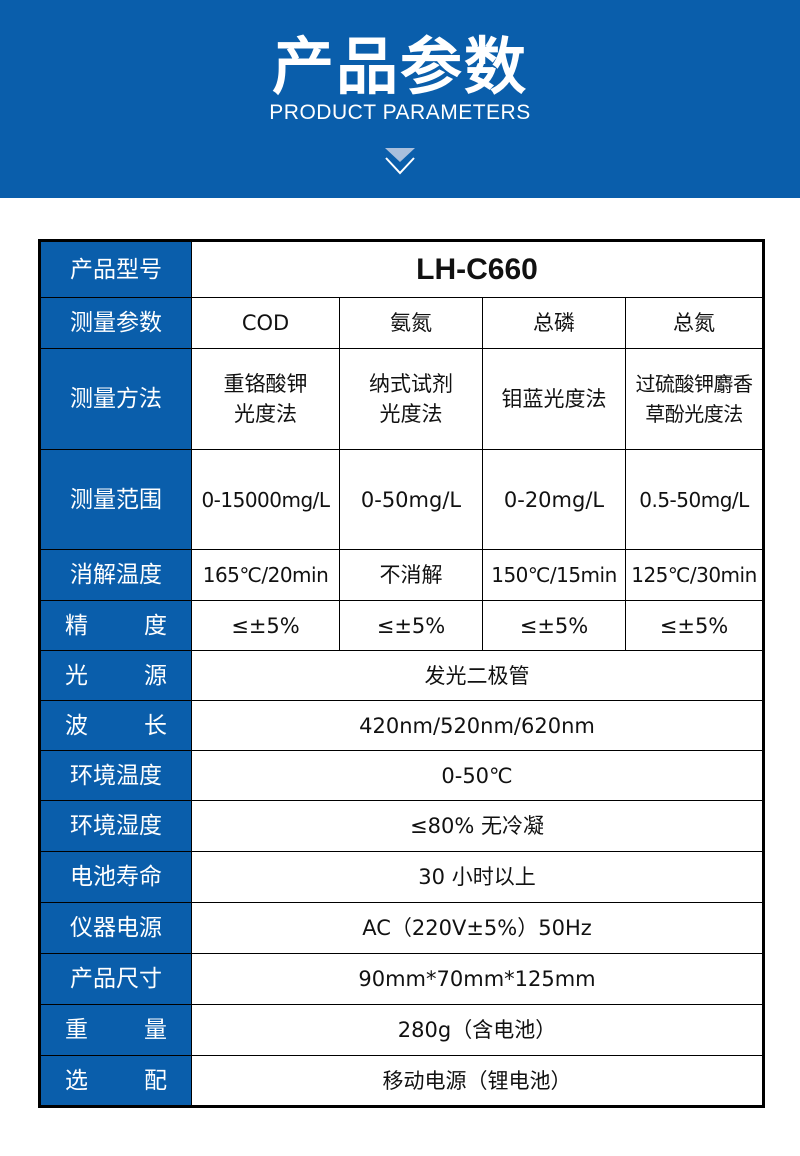 This screenshot has width=800, height=1156. I want to click on row-label: 消解温度, so click(116, 575).